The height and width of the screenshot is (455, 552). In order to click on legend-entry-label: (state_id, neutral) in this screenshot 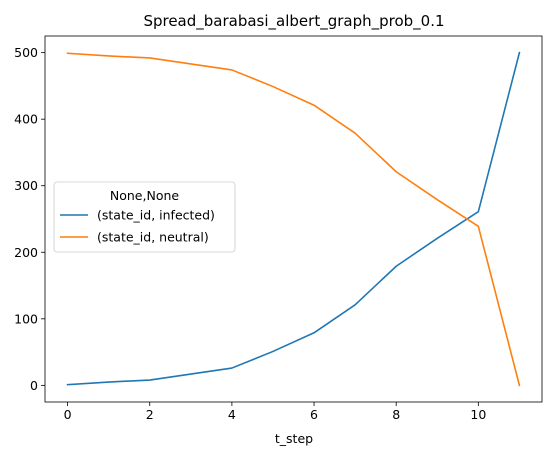, I will do `click(153, 237)`.